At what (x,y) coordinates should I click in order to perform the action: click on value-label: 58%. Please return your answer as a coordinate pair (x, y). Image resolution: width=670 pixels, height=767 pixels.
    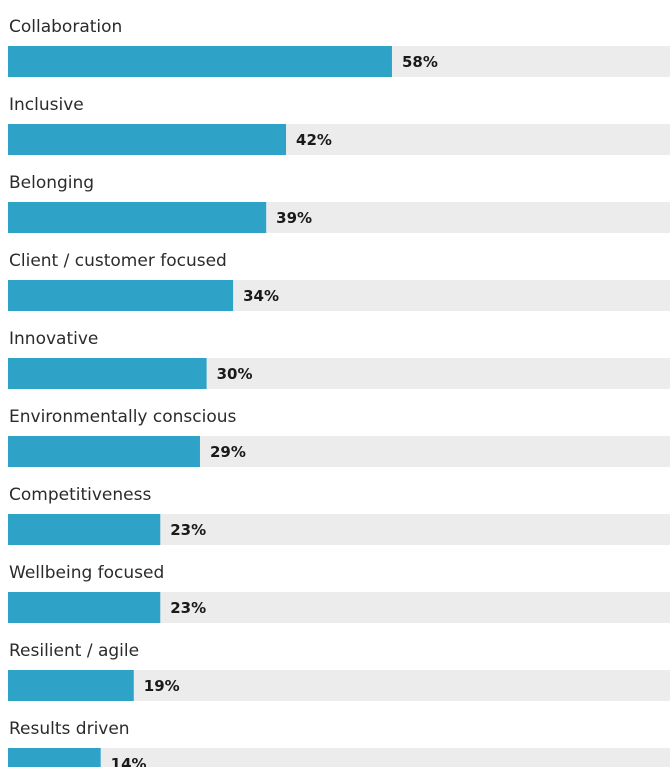
    Looking at the image, I should click on (420, 62).